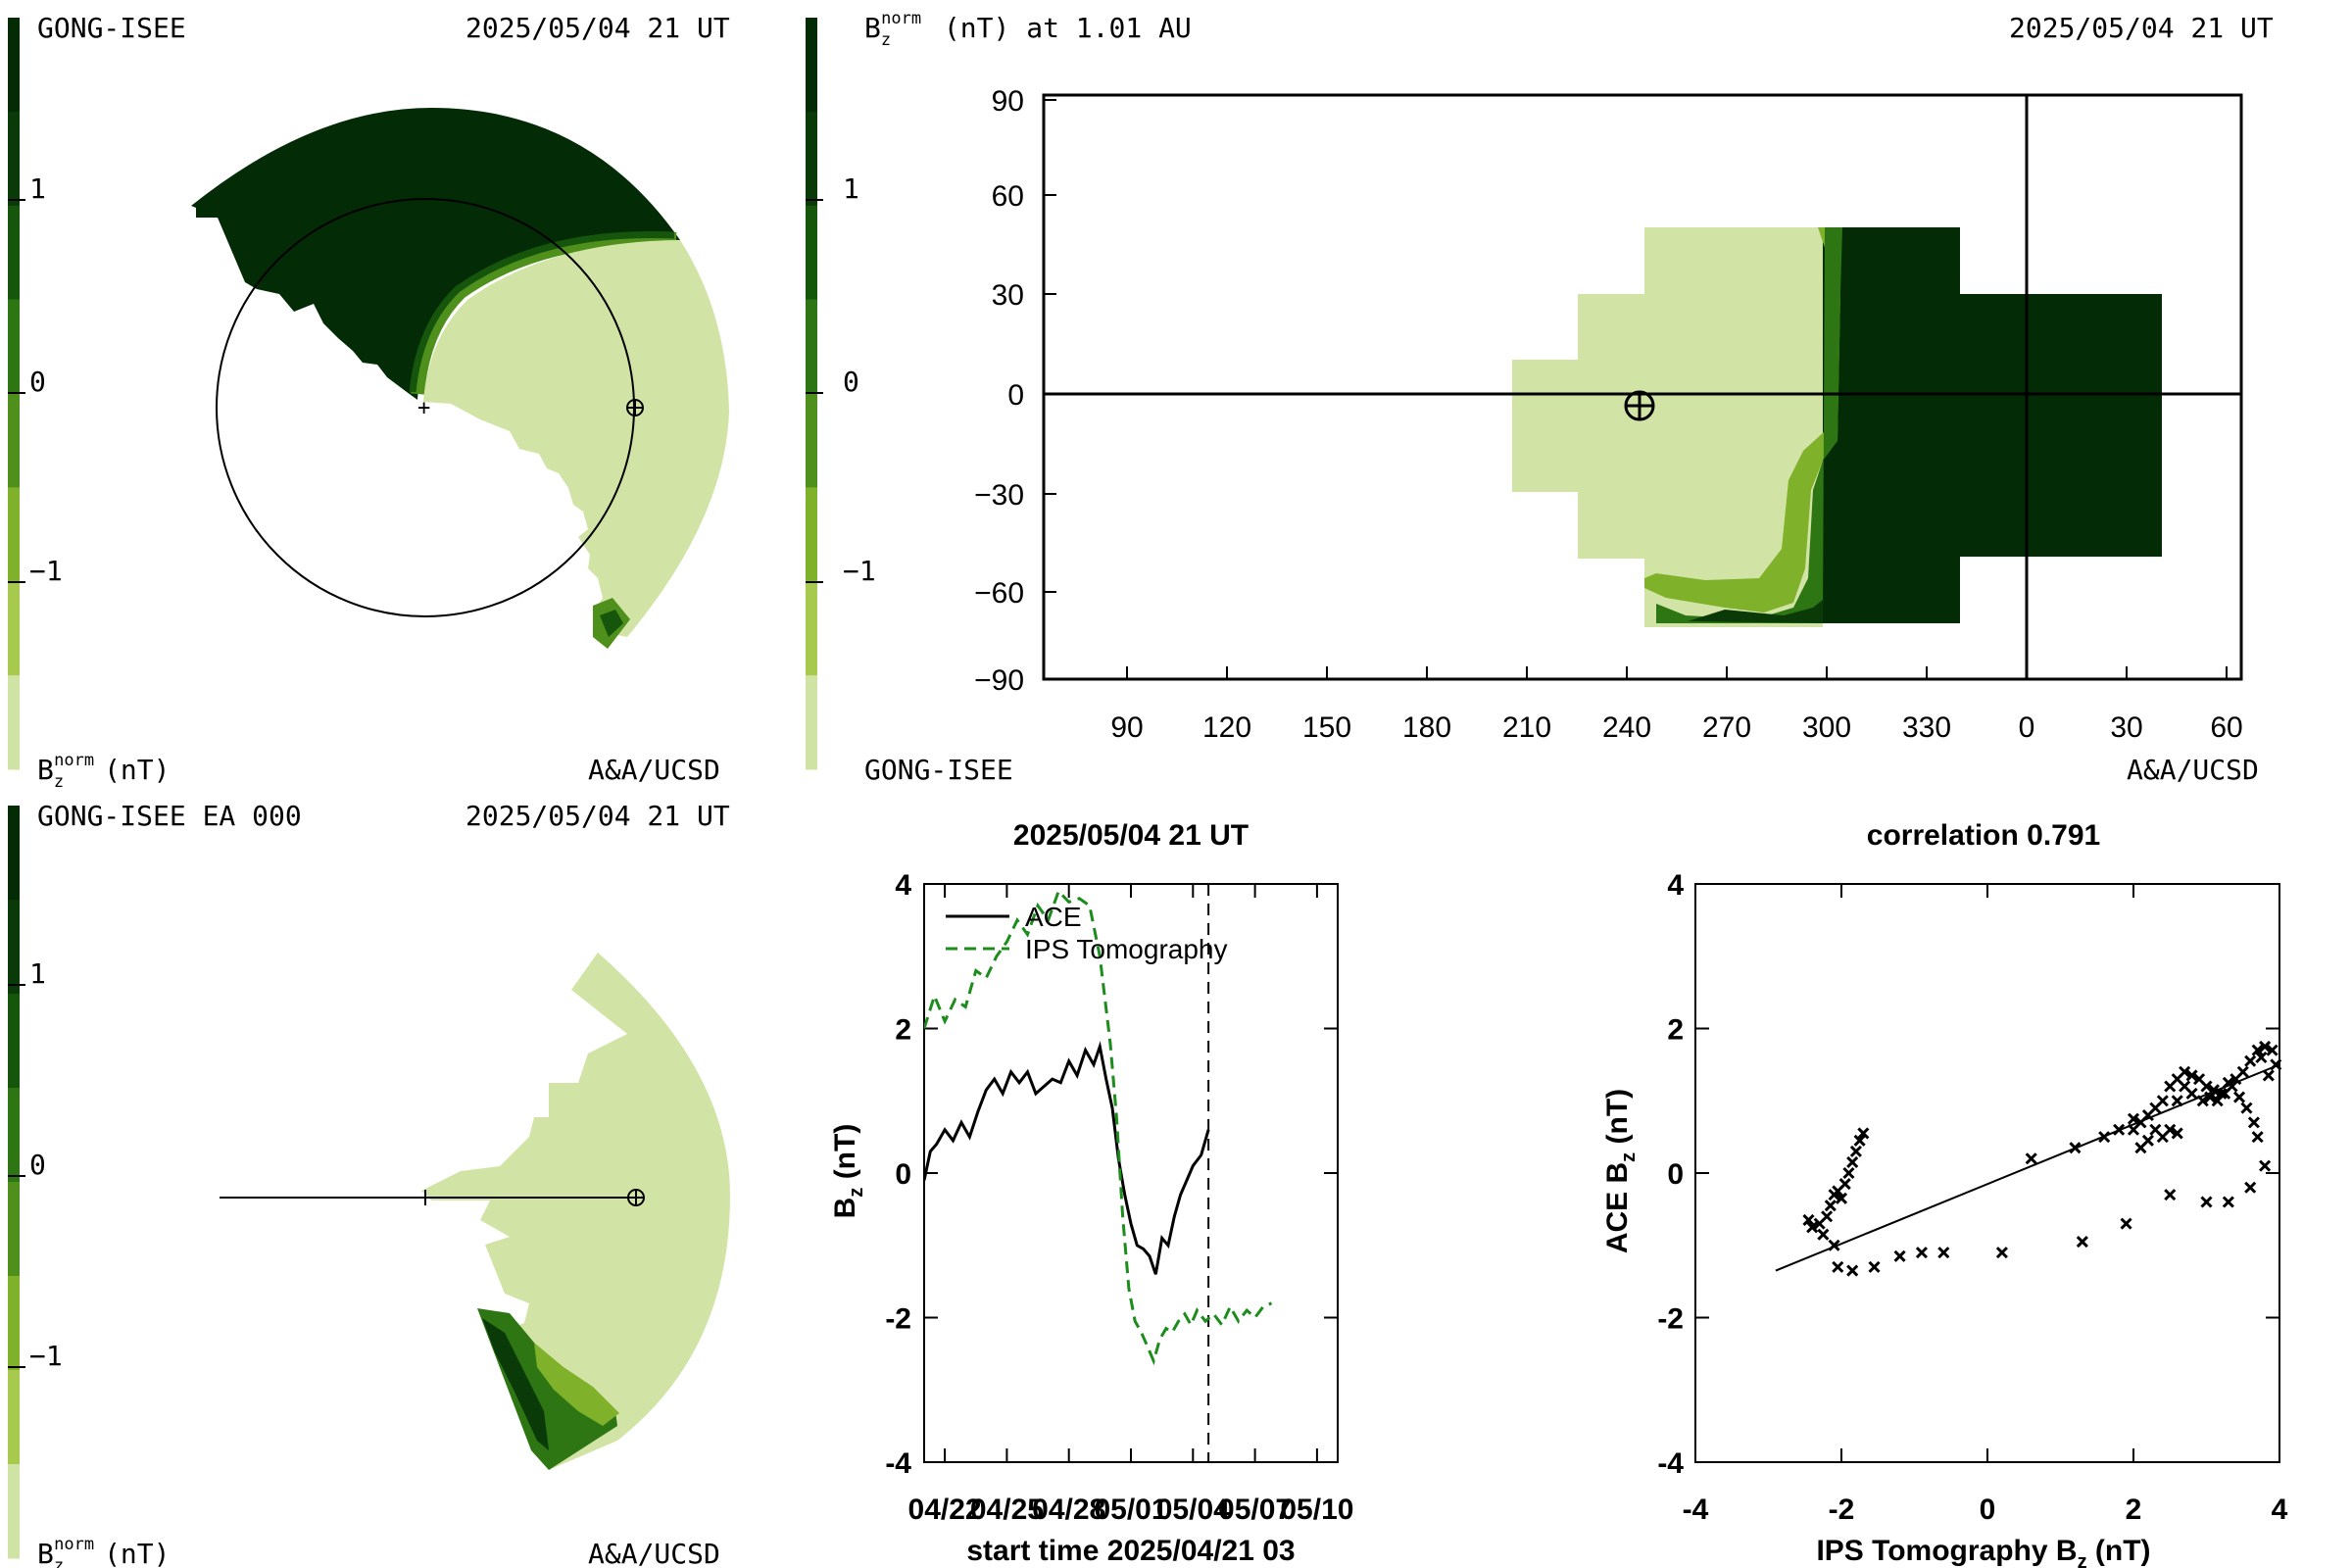 This screenshot has height=1568, width=2352. Describe the element at coordinates (2126, 727) in the screenshot. I see `map-x-tick-label: 30` at that location.